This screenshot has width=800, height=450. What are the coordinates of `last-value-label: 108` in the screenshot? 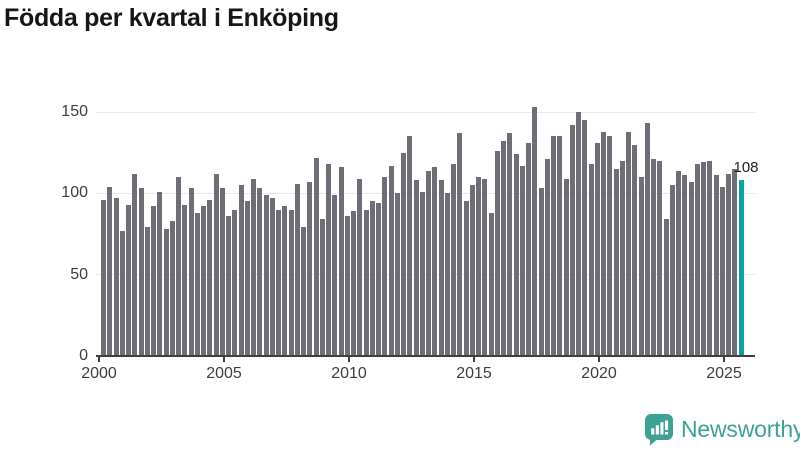 It's located at (746, 168).